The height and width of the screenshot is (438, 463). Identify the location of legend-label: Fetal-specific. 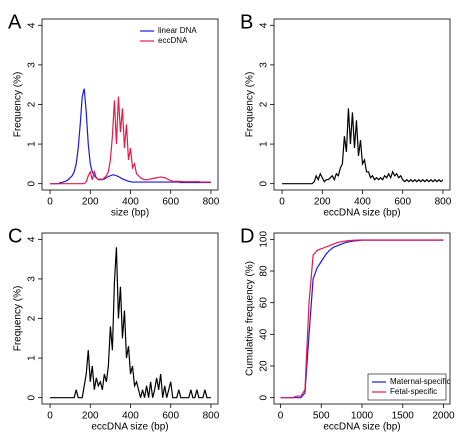
(413, 391).